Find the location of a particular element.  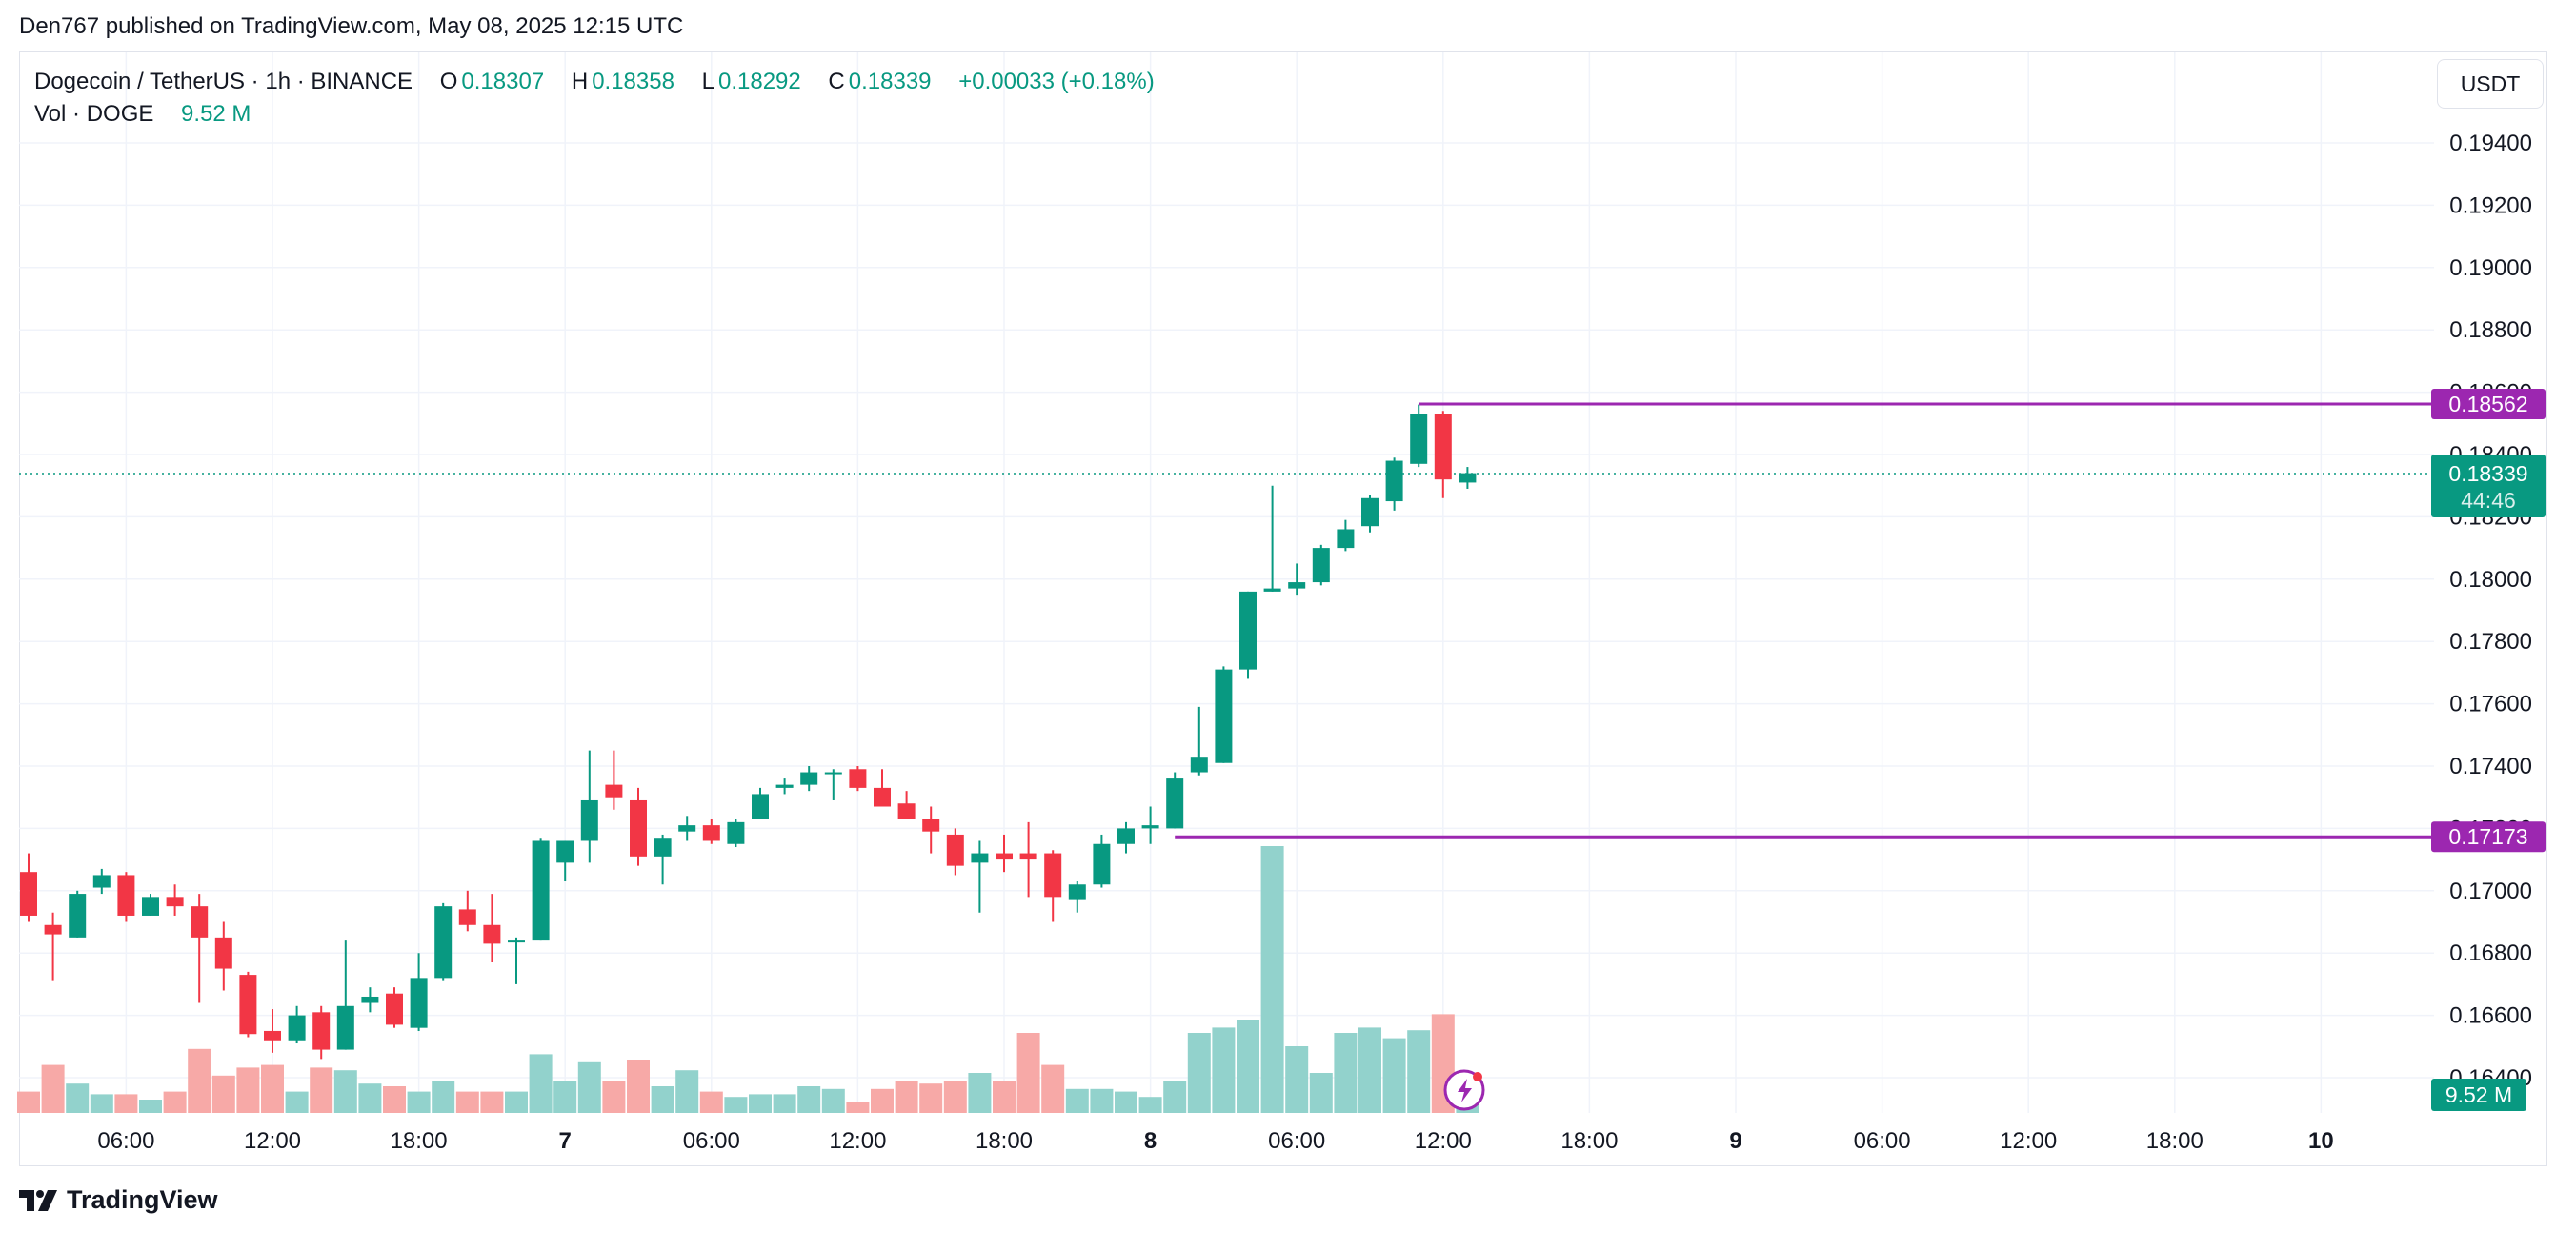

tradingview-brand: TradingView is located at coordinates (142, 1199).